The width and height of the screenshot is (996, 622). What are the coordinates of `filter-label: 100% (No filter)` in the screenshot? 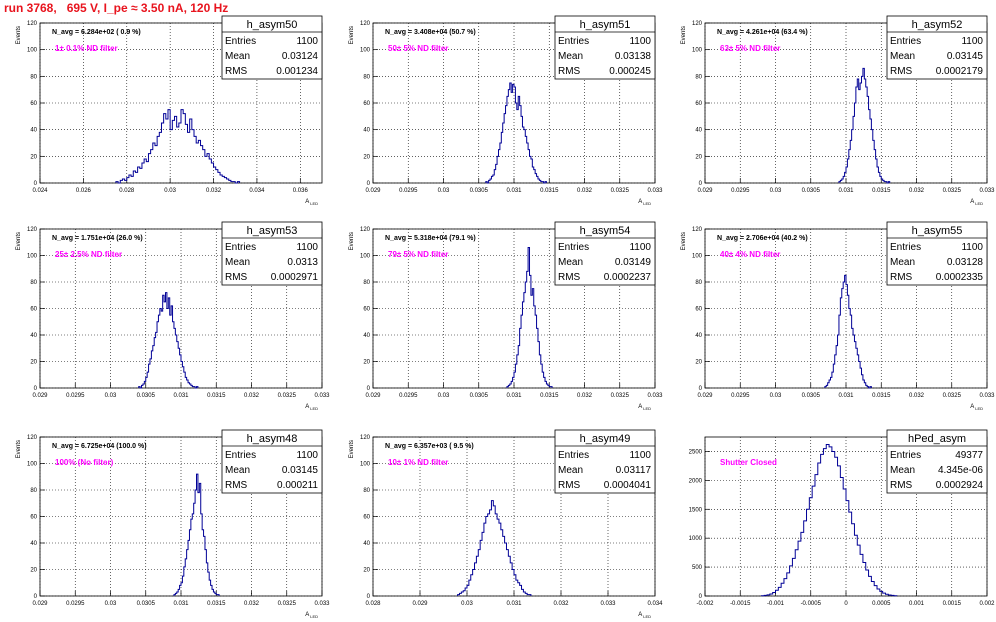 It's located at (84, 462).